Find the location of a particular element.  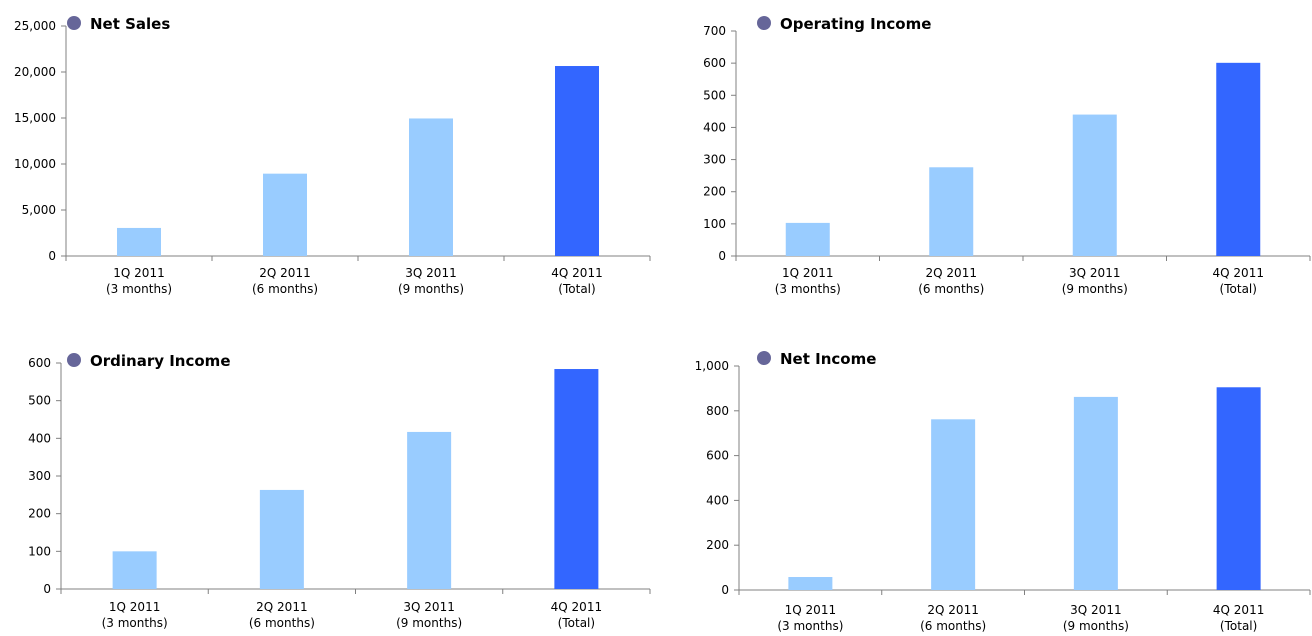

net-income-y-tick-label: 600 is located at coordinates (717, 456).